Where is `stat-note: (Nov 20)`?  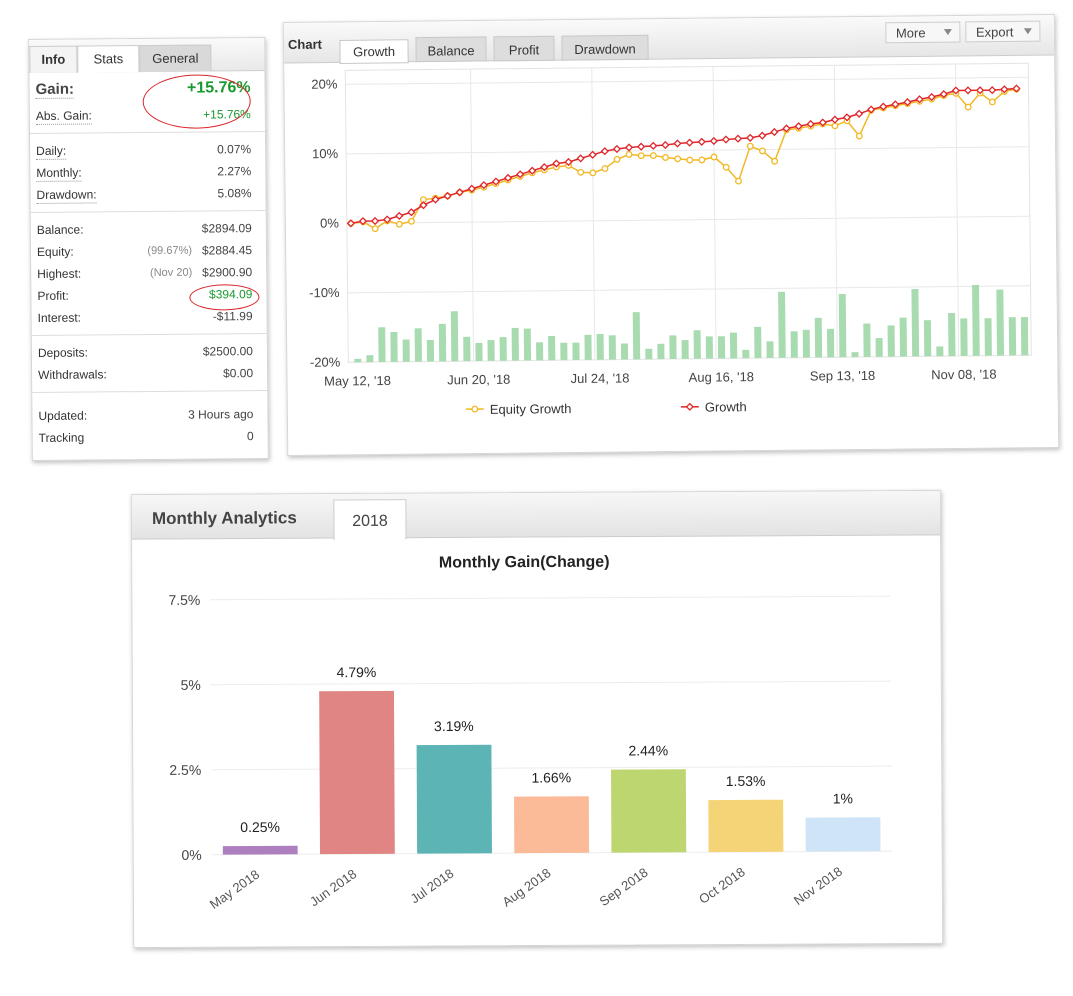 stat-note: (Nov 20) is located at coordinates (171, 272).